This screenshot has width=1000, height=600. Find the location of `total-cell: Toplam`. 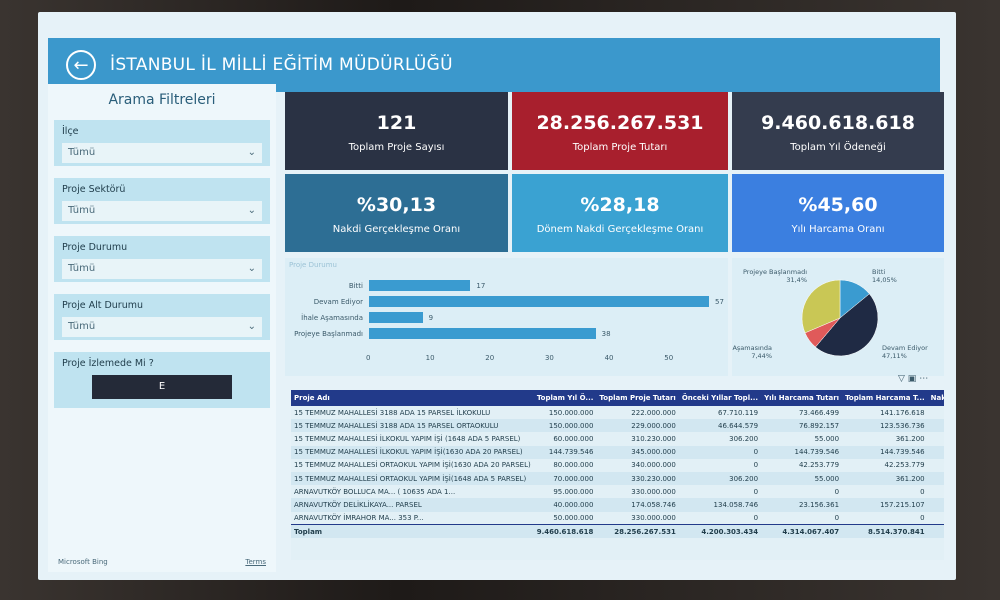

total-cell: Toplam is located at coordinates (412, 531).